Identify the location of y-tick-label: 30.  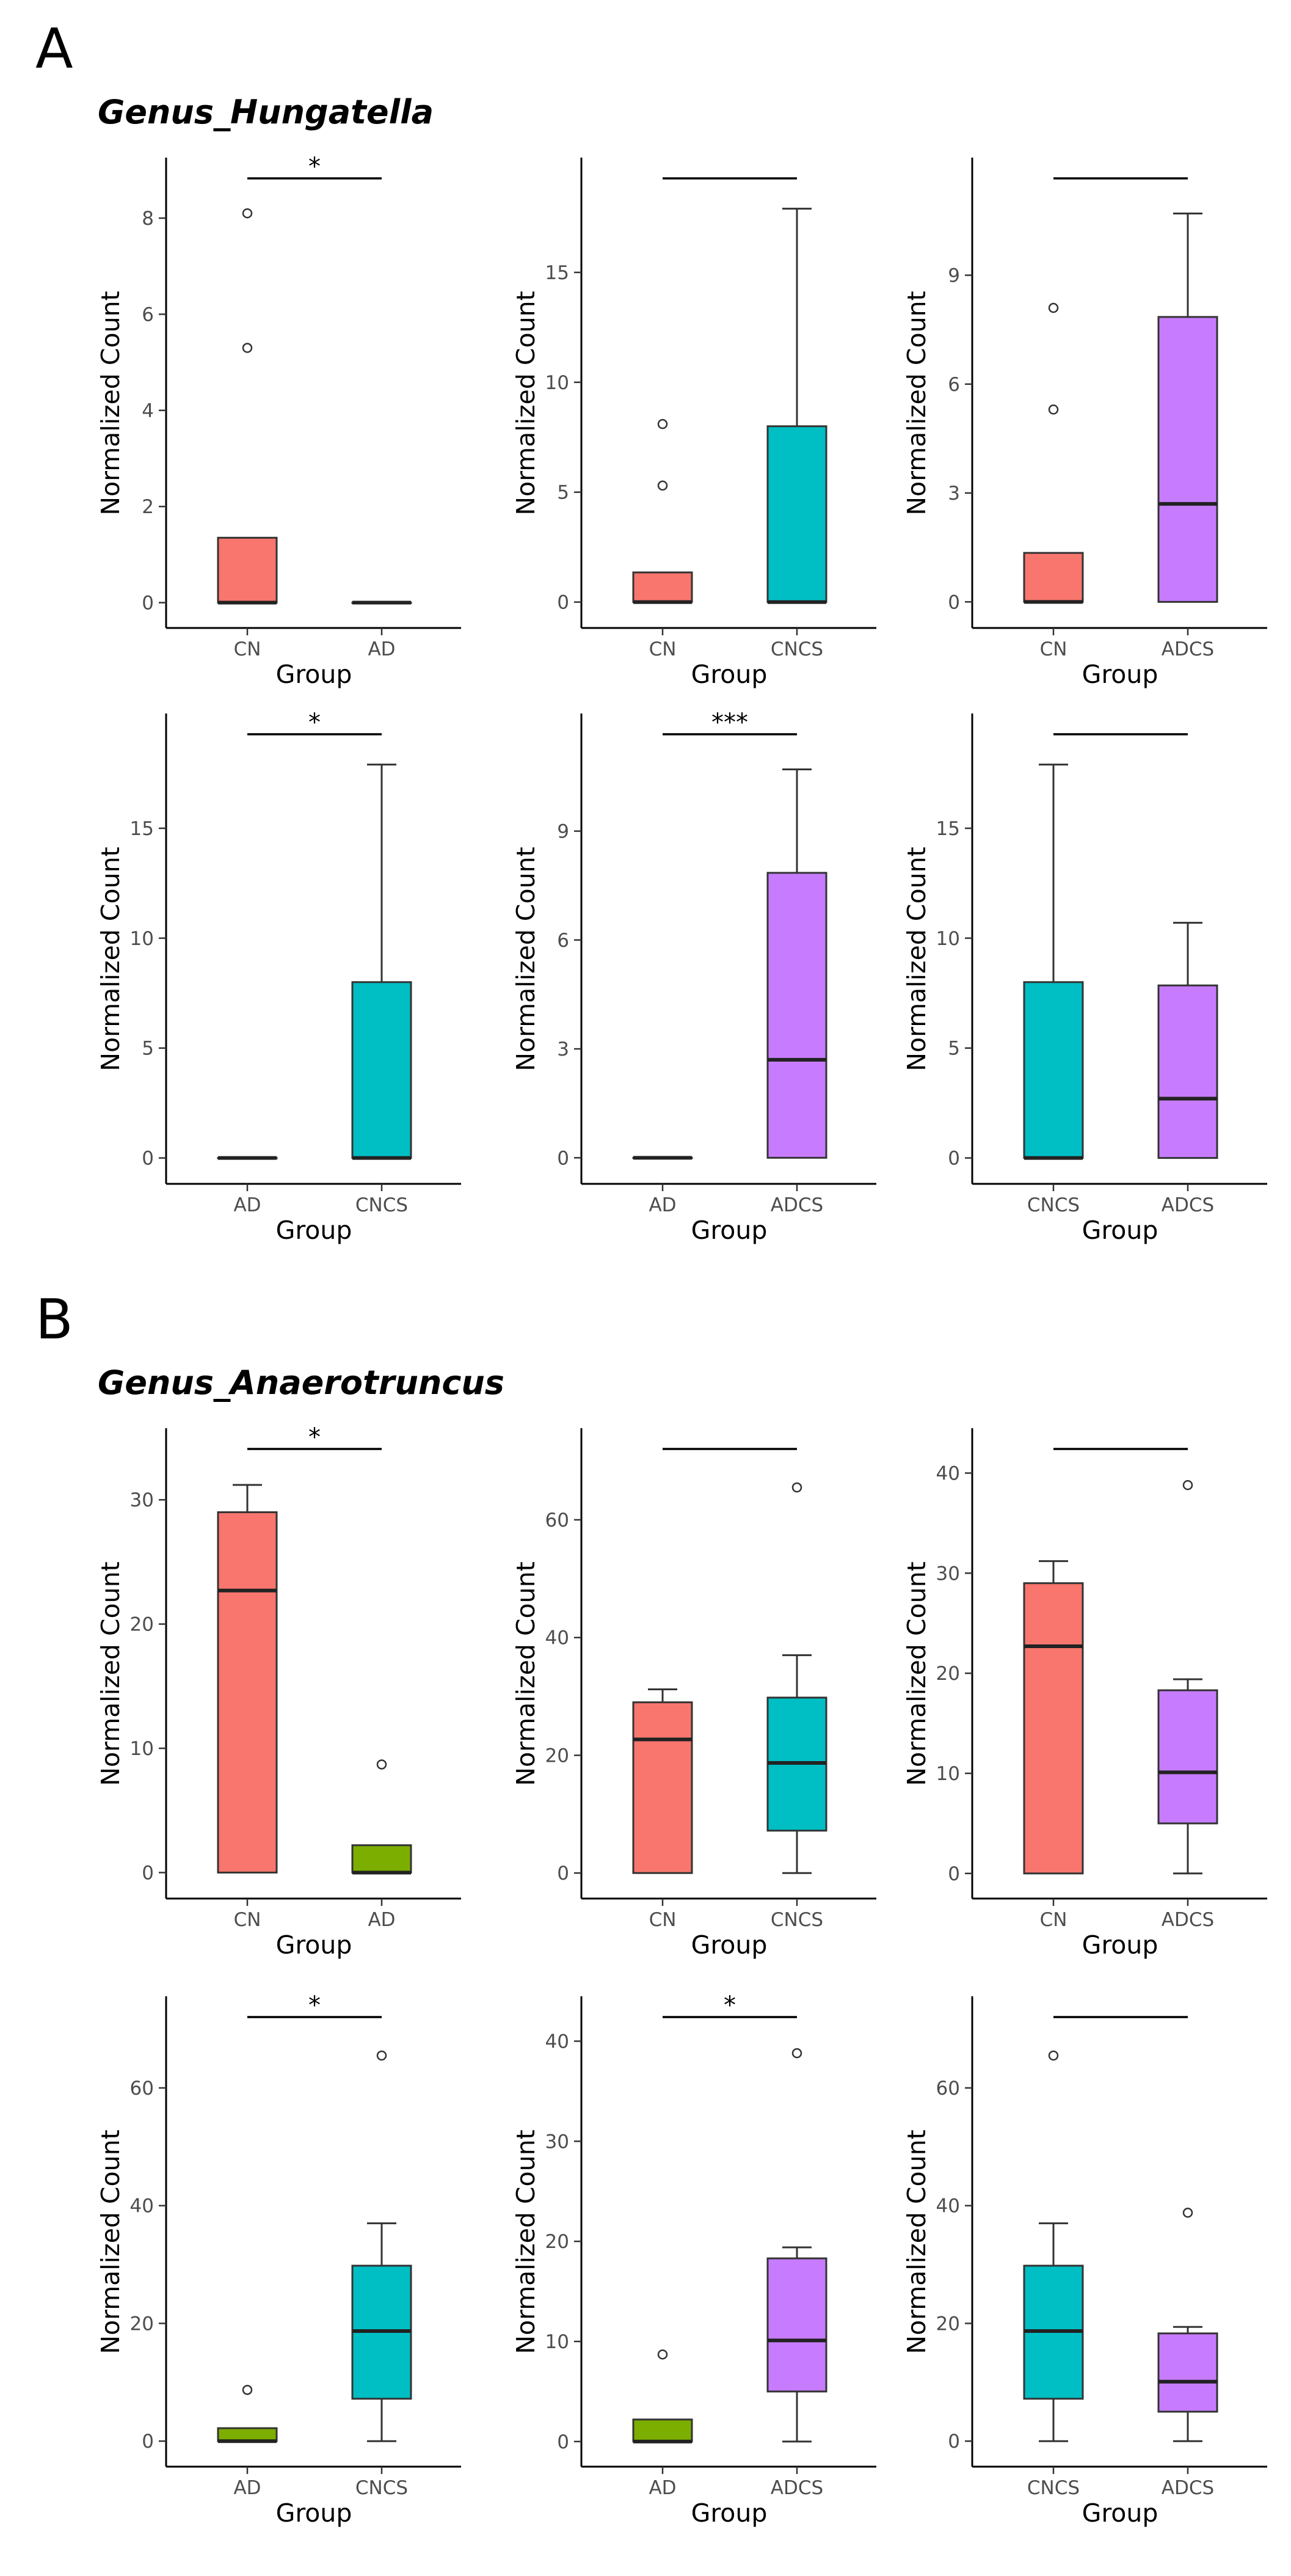
(557, 2142).